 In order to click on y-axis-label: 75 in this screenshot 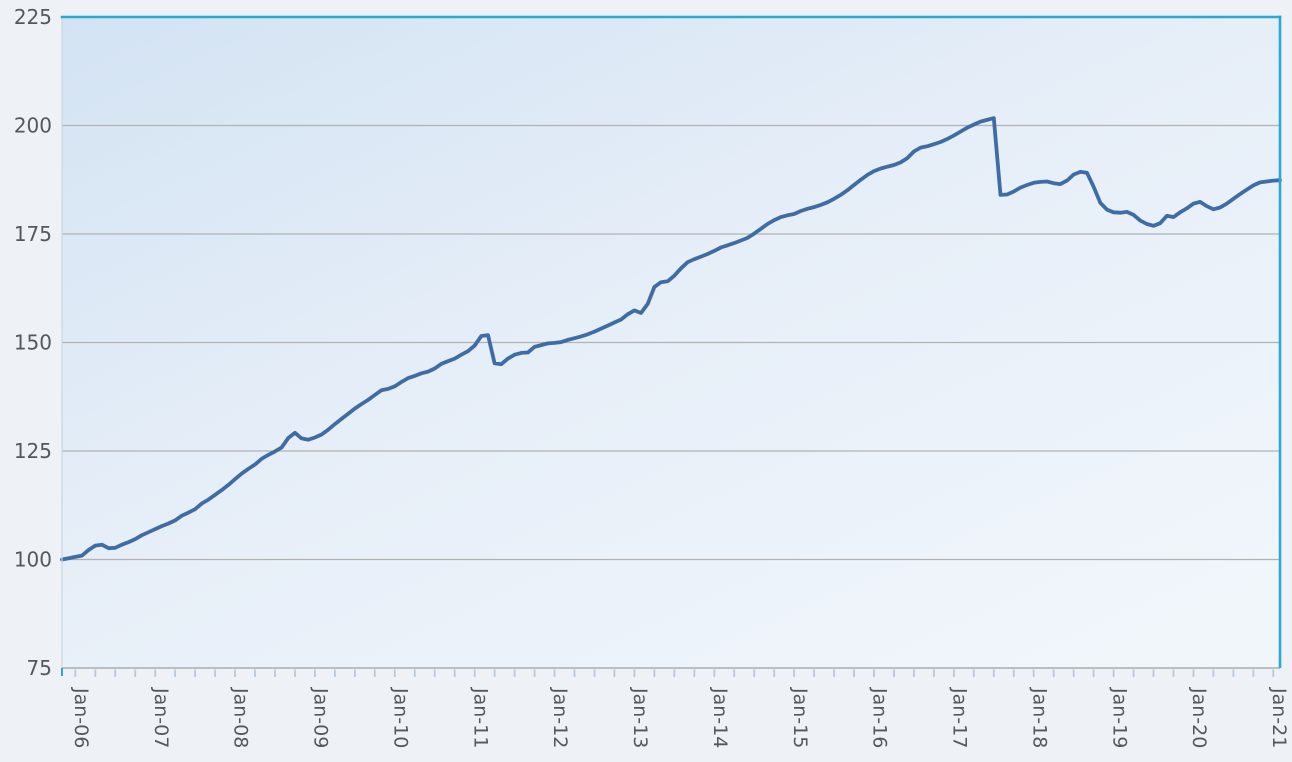, I will do `click(39, 668)`.